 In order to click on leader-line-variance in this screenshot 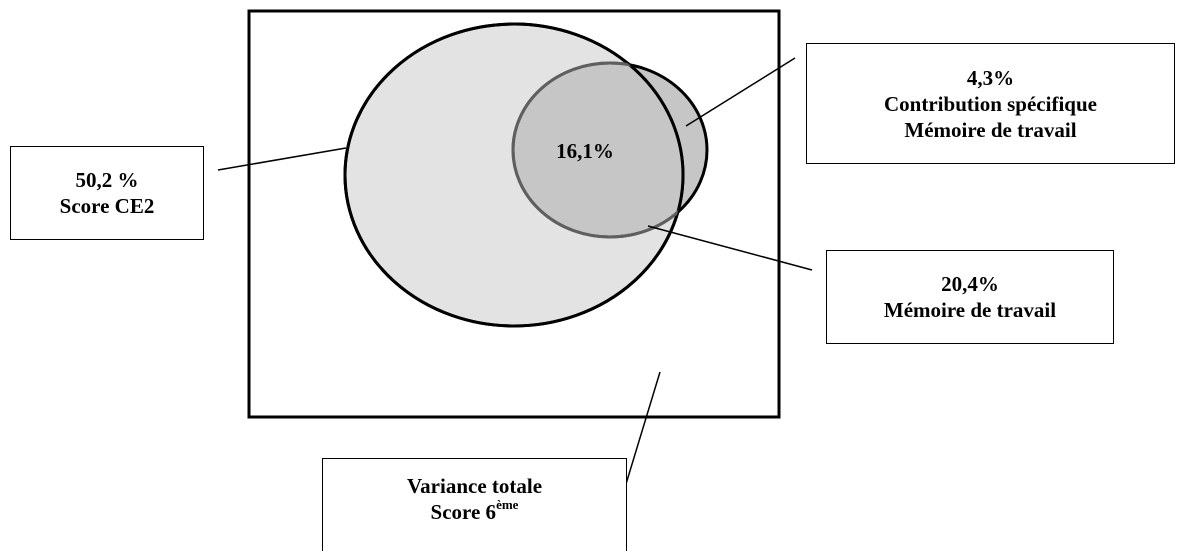, I will do `click(643, 428)`.